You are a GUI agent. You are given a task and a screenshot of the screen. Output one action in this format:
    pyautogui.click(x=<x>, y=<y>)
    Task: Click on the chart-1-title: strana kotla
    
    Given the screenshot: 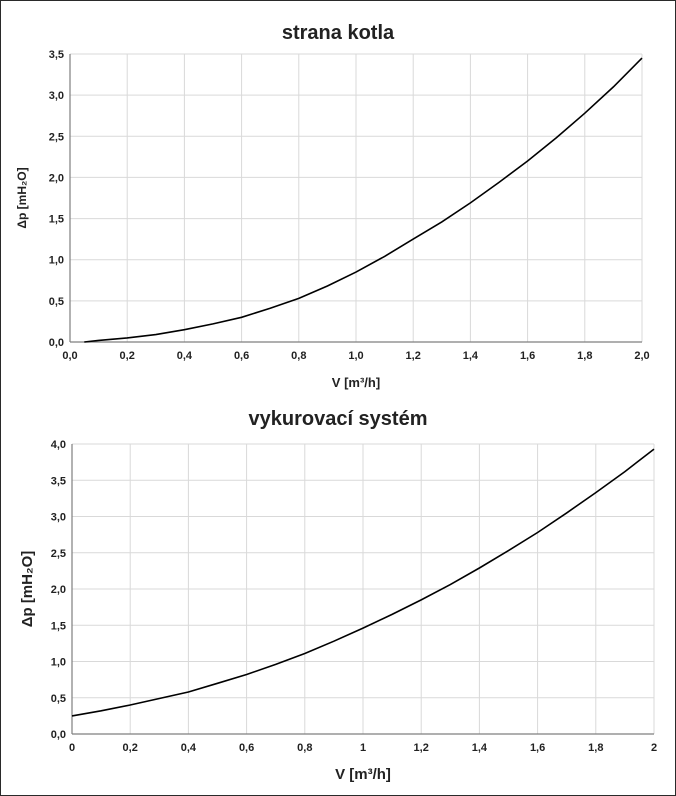 What is the action you would take?
    pyautogui.click(x=338, y=33)
    